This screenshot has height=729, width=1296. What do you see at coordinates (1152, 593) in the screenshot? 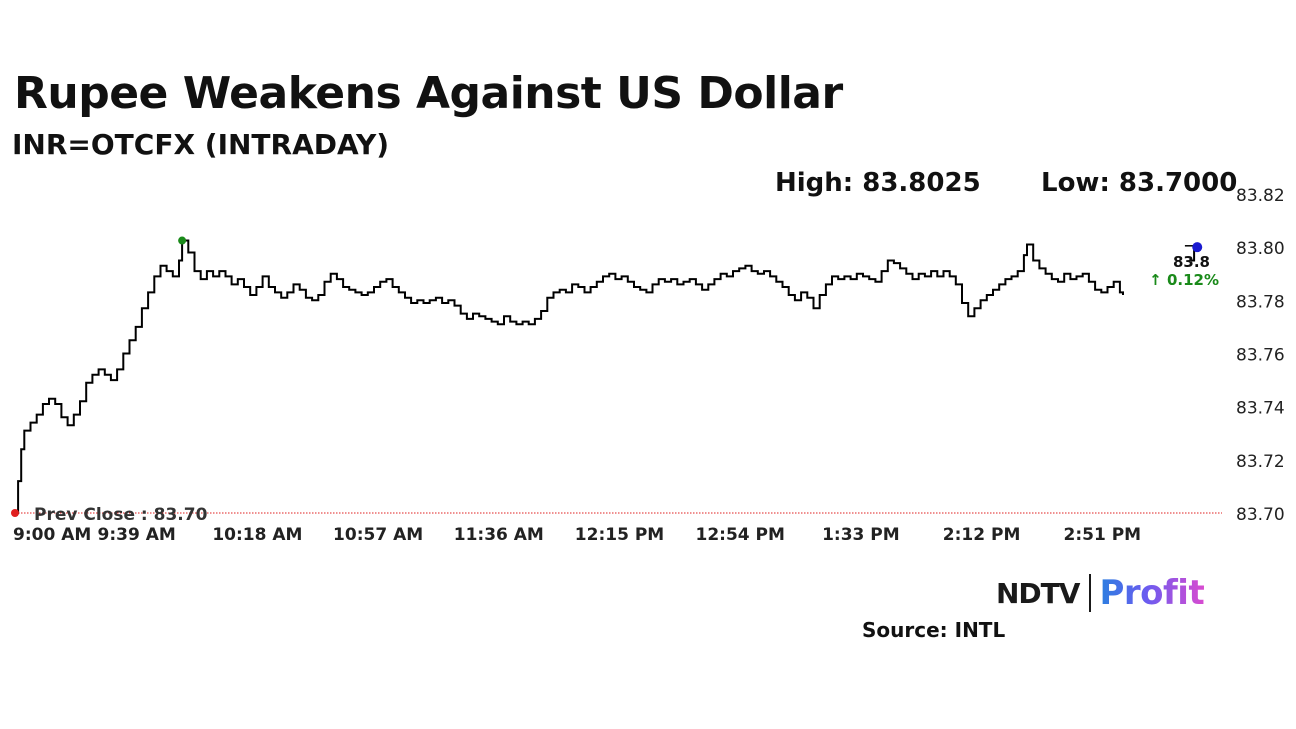
I see `logo-profit-text: Profit` at bounding box center [1152, 593].